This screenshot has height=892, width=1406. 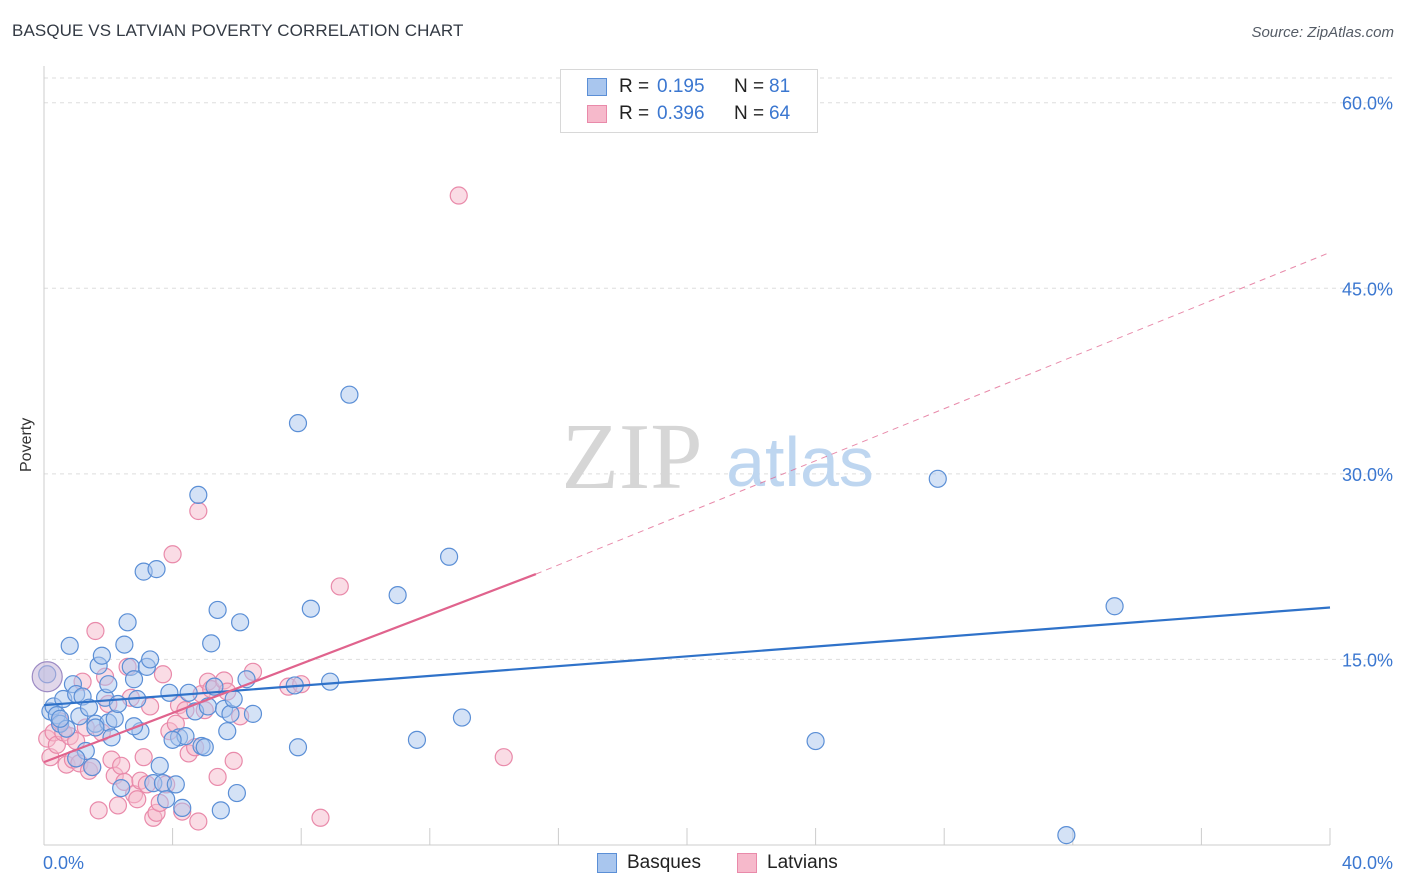 I want to click on x-tick-label: 0.0%, so click(x=63, y=863).